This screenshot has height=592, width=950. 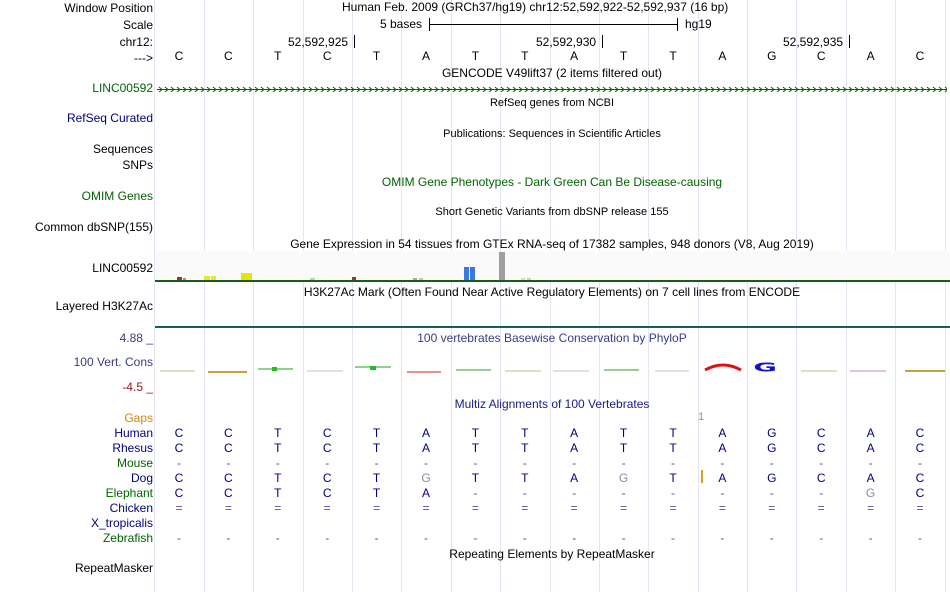 I want to click on species-label-elephant: Elephant, so click(x=129, y=493).